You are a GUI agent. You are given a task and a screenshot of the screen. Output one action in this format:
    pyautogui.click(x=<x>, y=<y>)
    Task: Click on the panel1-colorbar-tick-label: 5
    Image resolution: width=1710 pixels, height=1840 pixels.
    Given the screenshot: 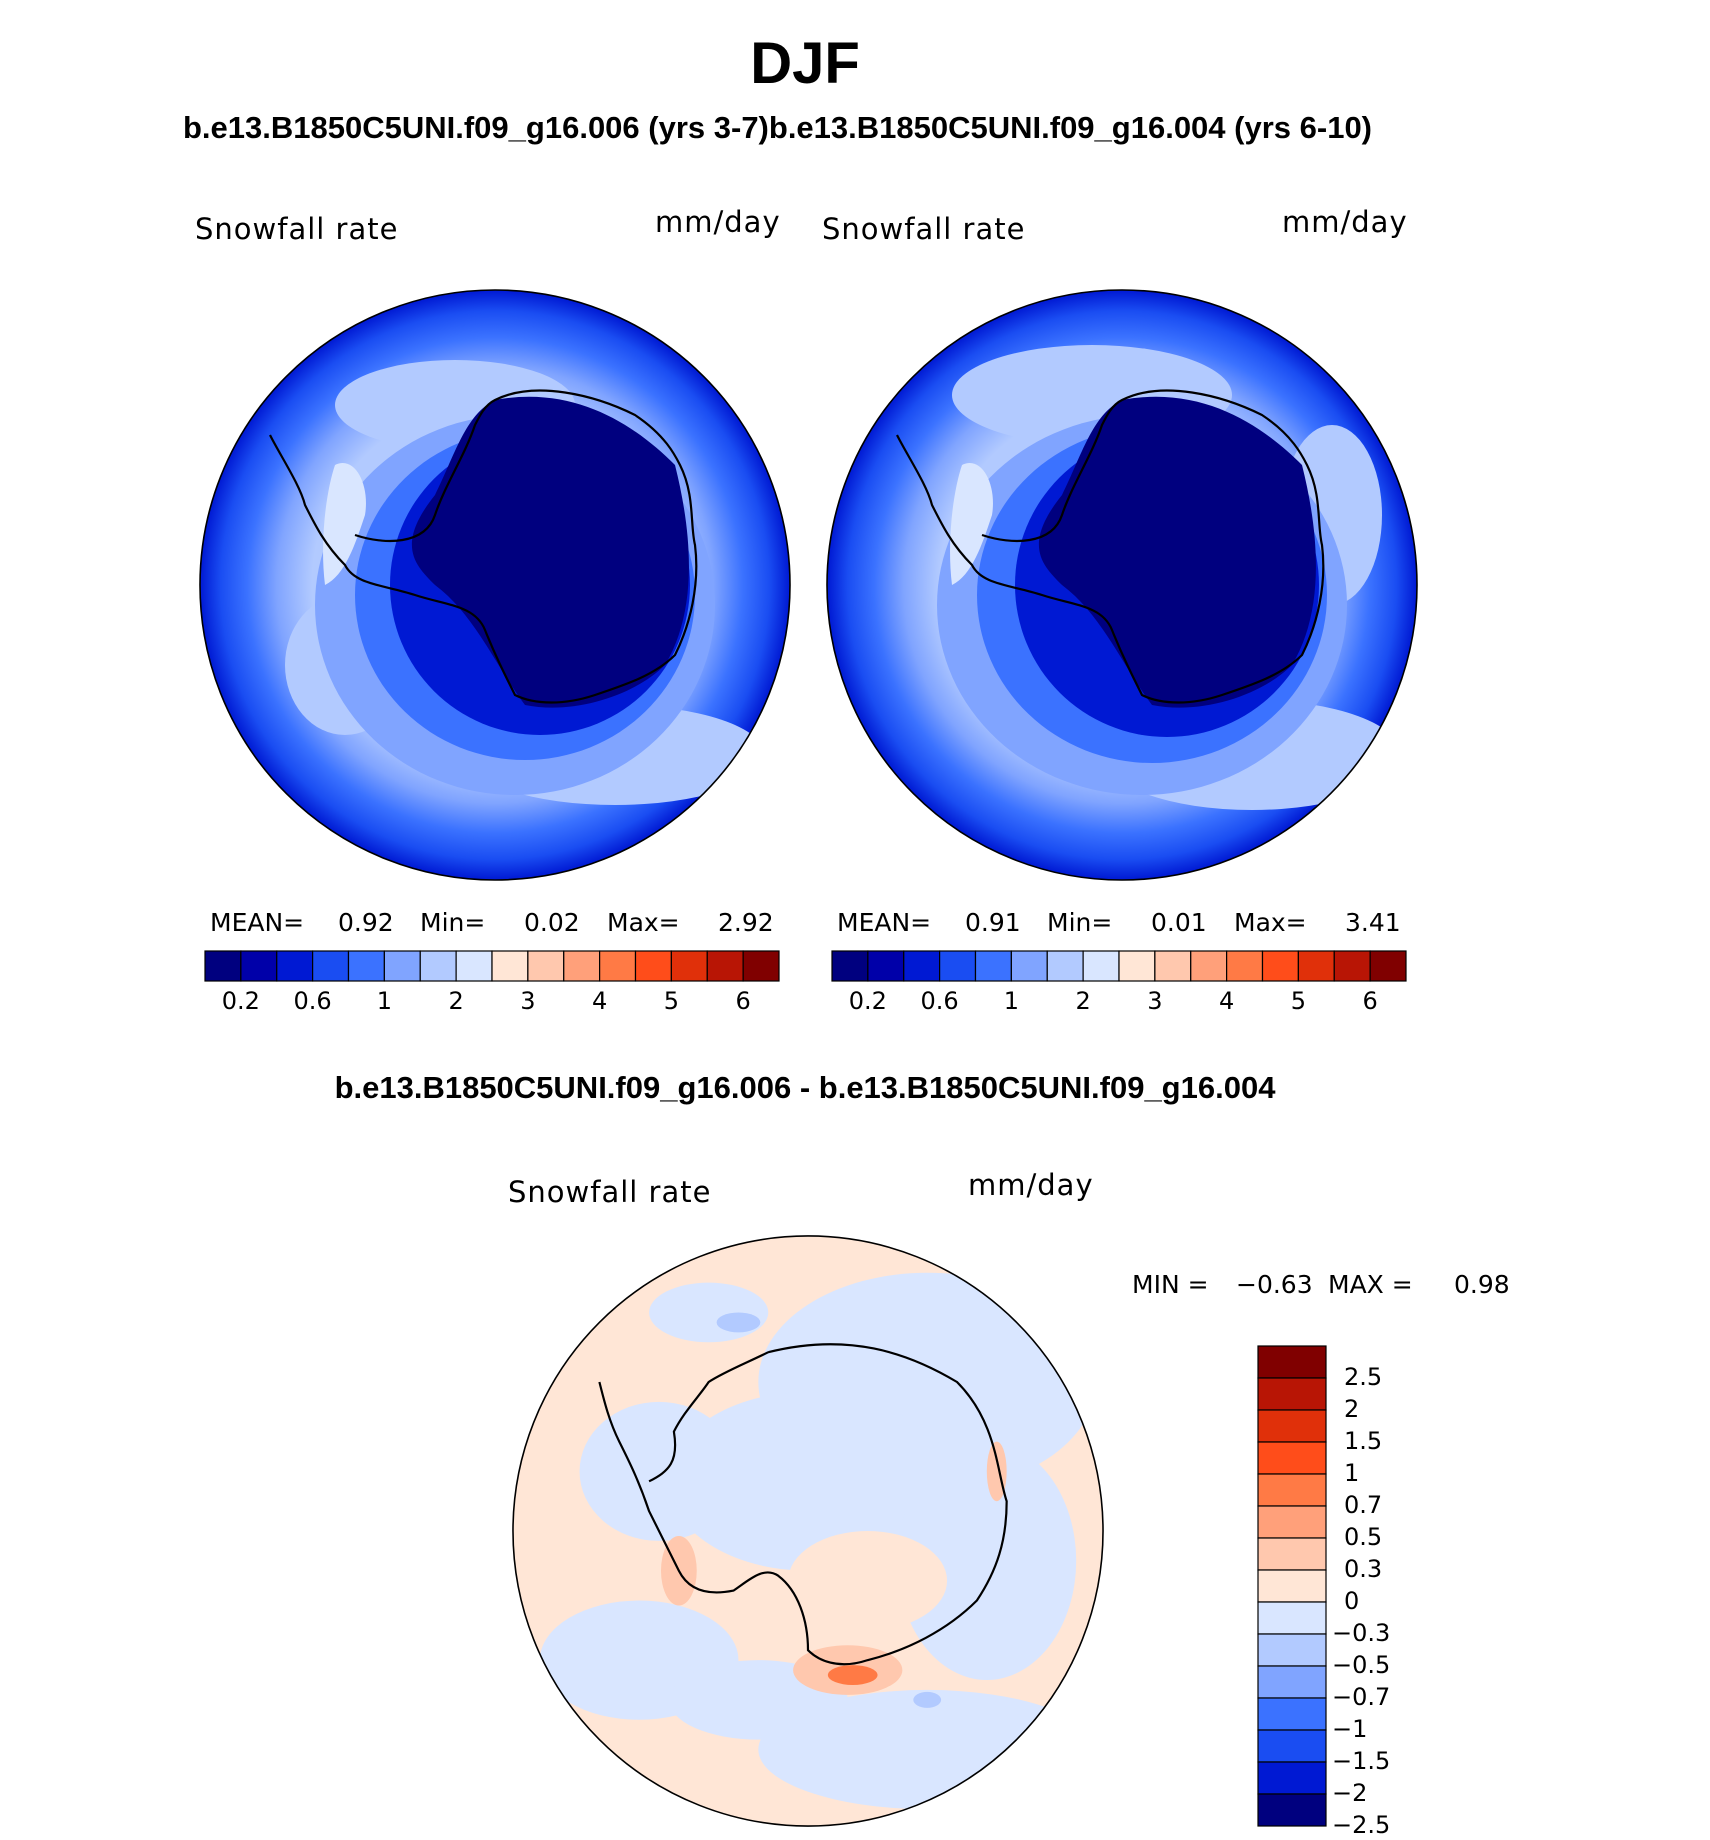 What is the action you would take?
    pyautogui.click(x=671, y=1001)
    